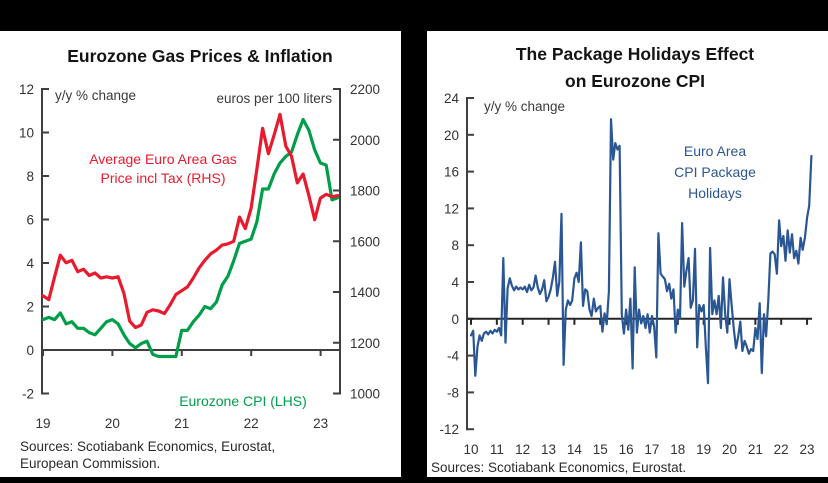 Image resolution: width=828 pixels, height=483 pixels. I want to click on right-chart-x-tick-label: 21, so click(755, 449).